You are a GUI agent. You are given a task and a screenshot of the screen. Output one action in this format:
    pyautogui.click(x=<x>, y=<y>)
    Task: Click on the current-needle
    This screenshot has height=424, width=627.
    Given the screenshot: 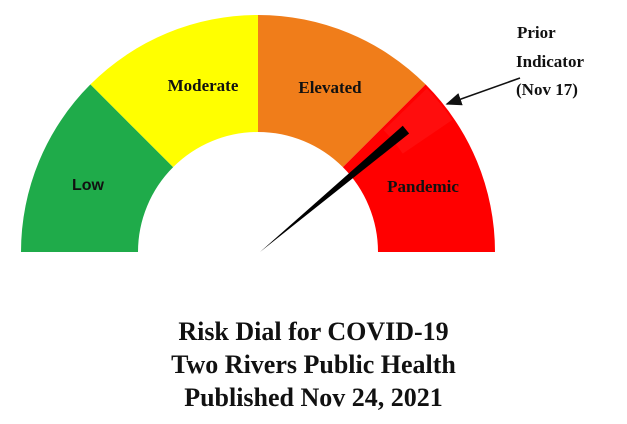 What is the action you would take?
    pyautogui.click(x=335, y=188)
    